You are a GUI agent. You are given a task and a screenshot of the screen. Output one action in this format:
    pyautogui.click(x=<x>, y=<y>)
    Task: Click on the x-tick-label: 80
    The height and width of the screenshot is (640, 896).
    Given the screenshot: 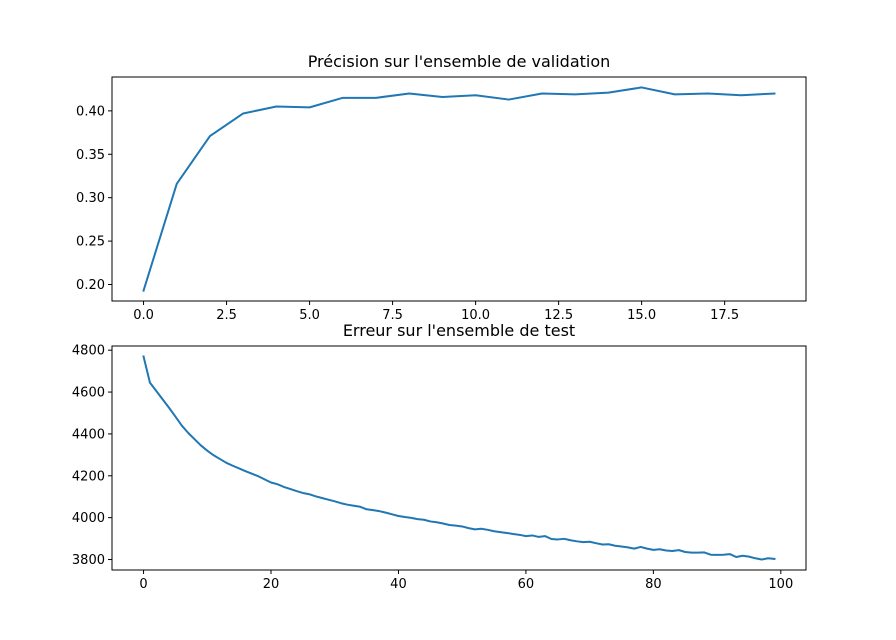 What is the action you would take?
    pyautogui.click(x=653, y=584)
    